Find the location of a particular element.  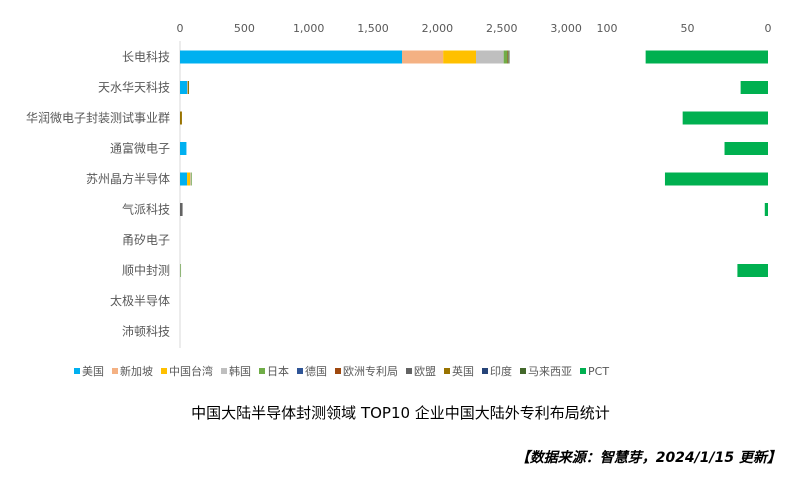

legend-label: 美国 is located at coordinates (93, 371).